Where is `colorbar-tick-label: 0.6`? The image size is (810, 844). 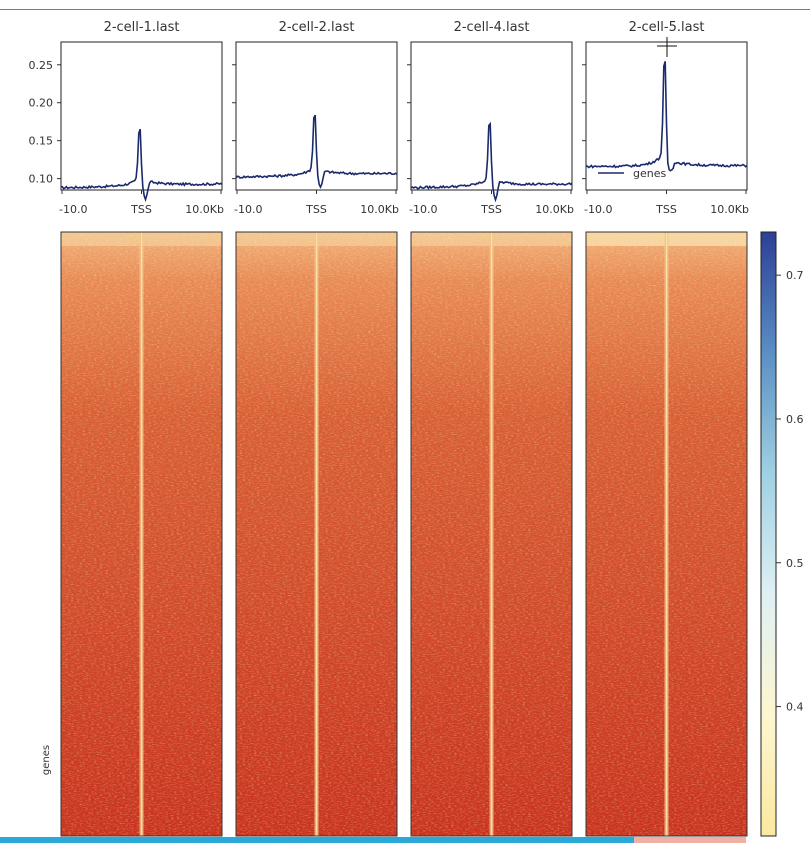
colorbar-tick-label: 0.6 is located at coordinates (795, 419).